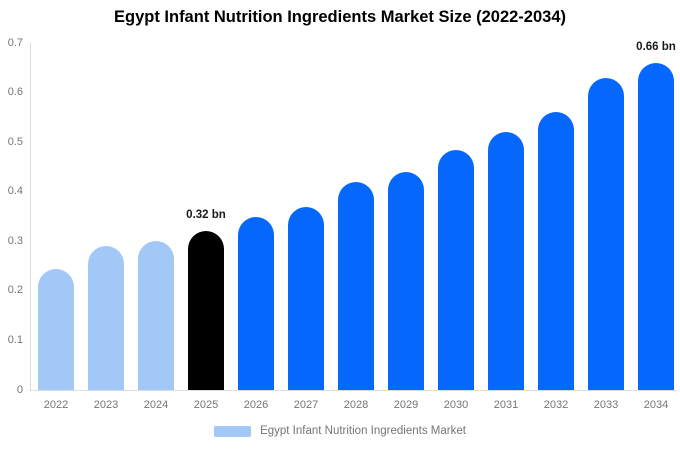 The height and width of the screenshot is (450, 680). What do you see at coordinates (256, 303) in the screenshot?
I see `bar-2026` at bounding box center [256, 303].